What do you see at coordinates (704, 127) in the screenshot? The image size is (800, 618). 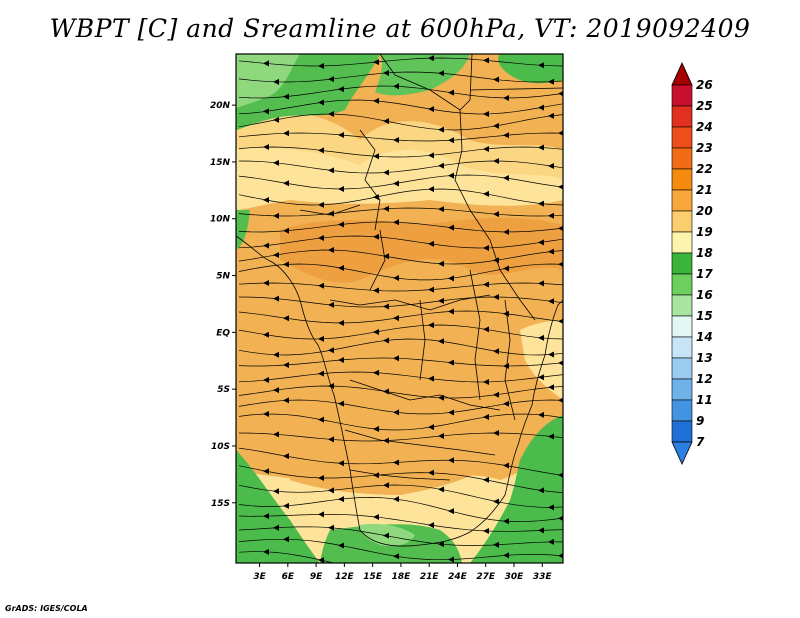 I see `colorbar-label: 24` at bounding box center [704, 127].